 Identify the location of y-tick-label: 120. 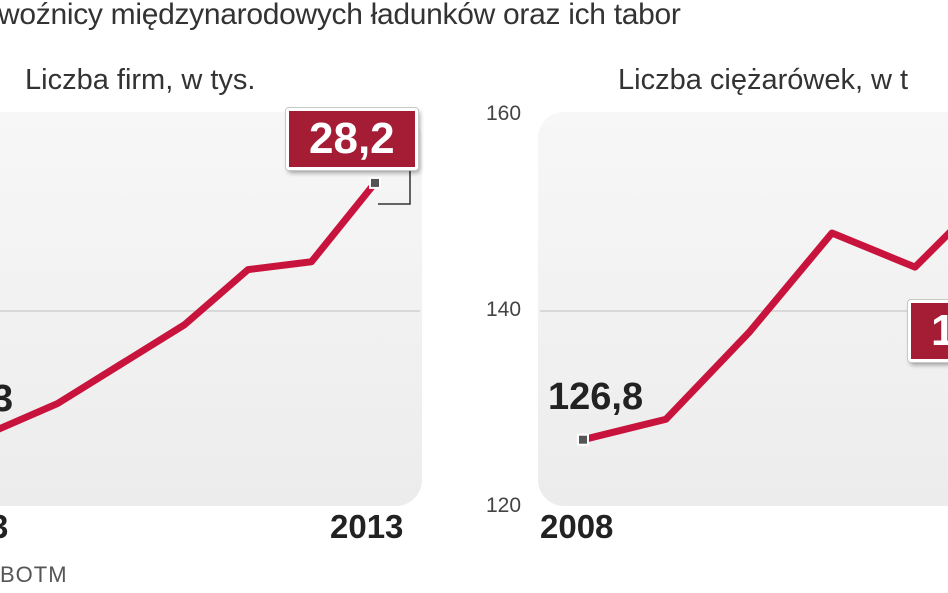
(504, 505).